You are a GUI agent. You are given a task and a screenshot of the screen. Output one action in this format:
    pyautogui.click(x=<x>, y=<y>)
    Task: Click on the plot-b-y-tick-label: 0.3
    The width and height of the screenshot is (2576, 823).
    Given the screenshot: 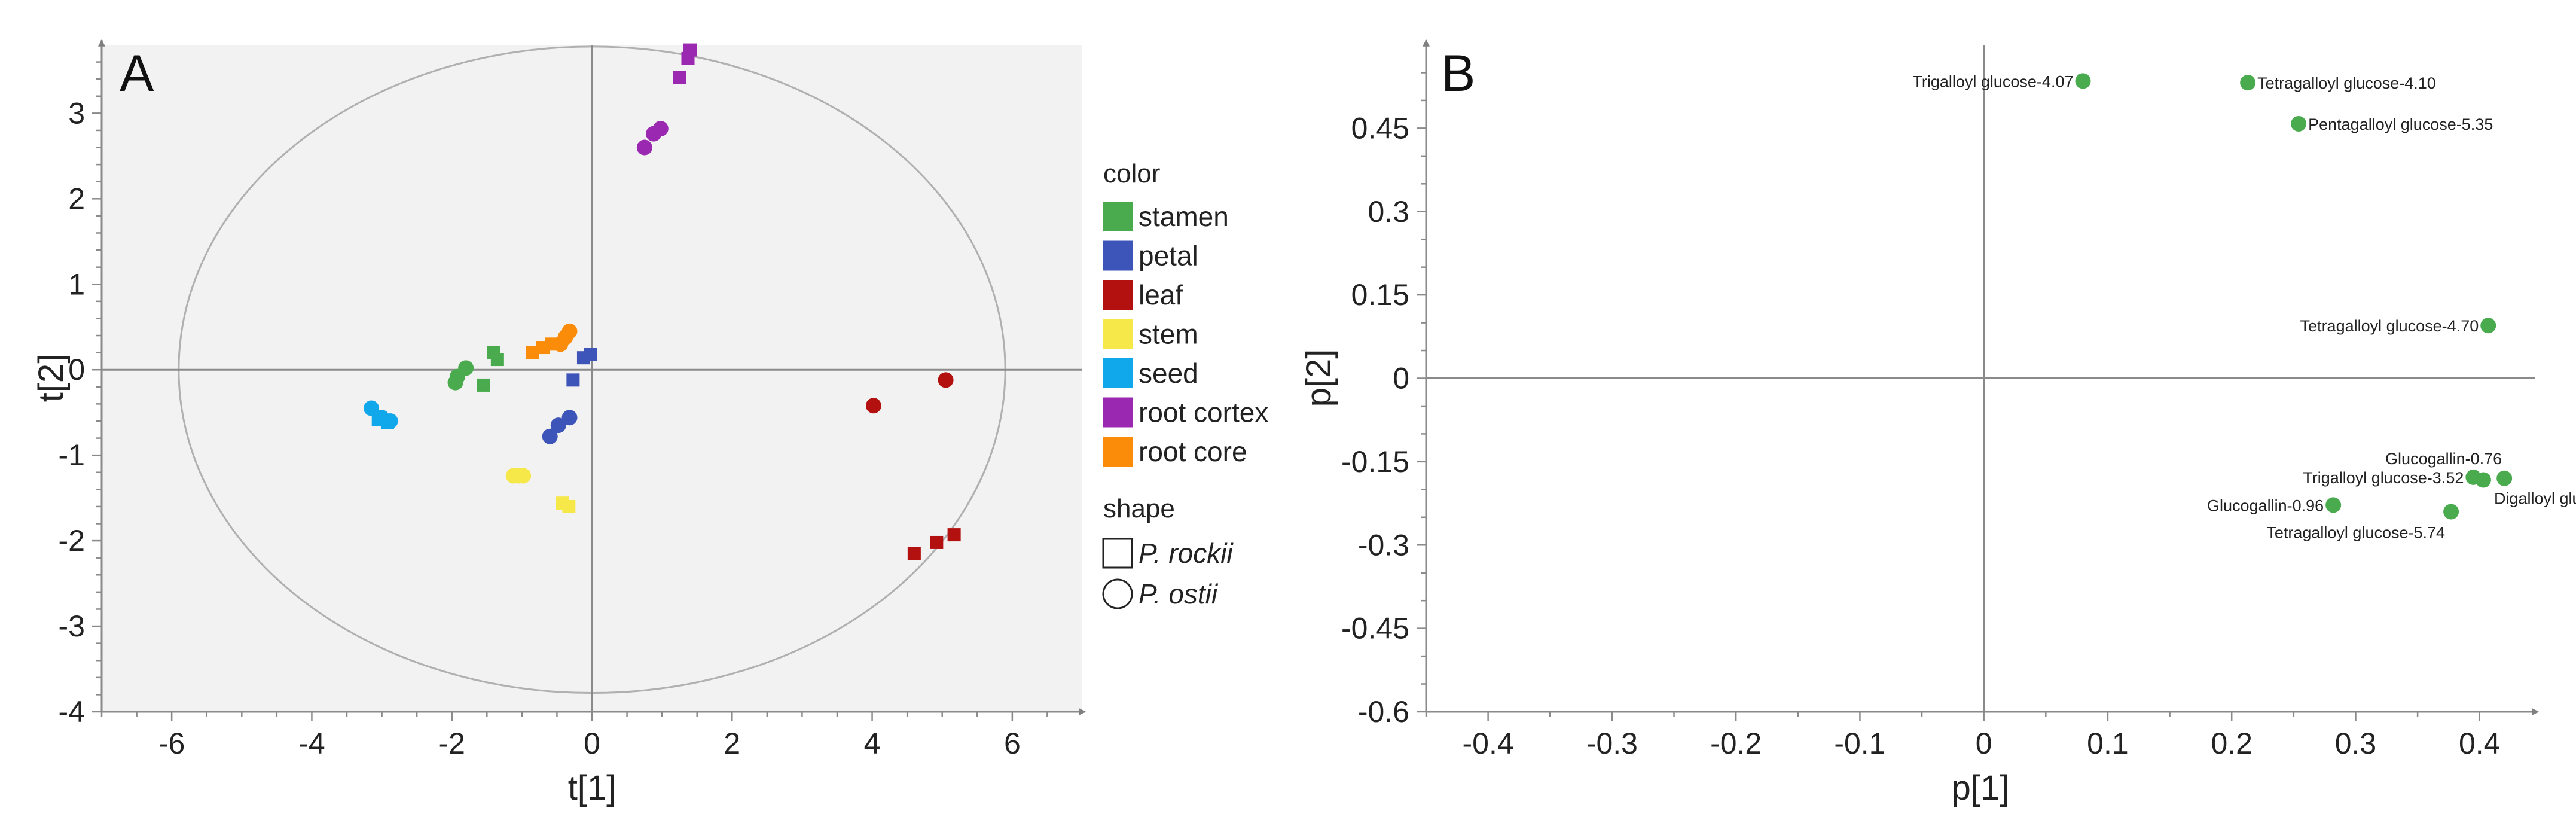 What is the action you would take?
    pyautogui.click(x=1388, y=211)
    